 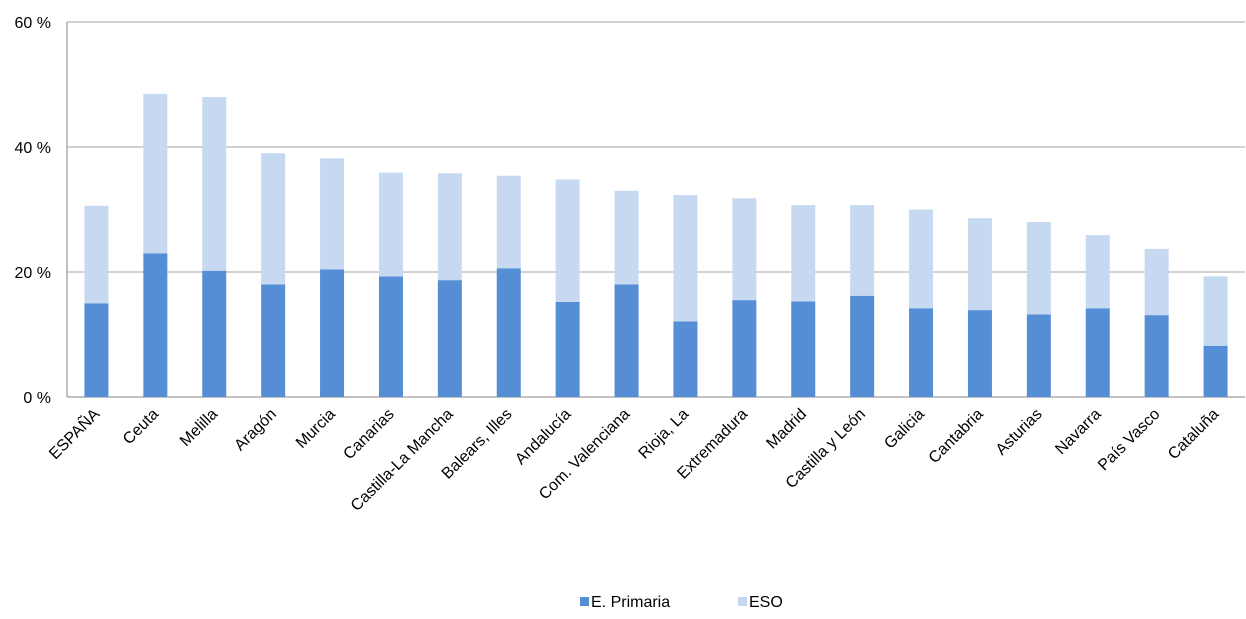 What do you see at coordinates (904, 429) in the screenshot?
I see `x-category-label: Galicia` at bounding box center [904, 429].